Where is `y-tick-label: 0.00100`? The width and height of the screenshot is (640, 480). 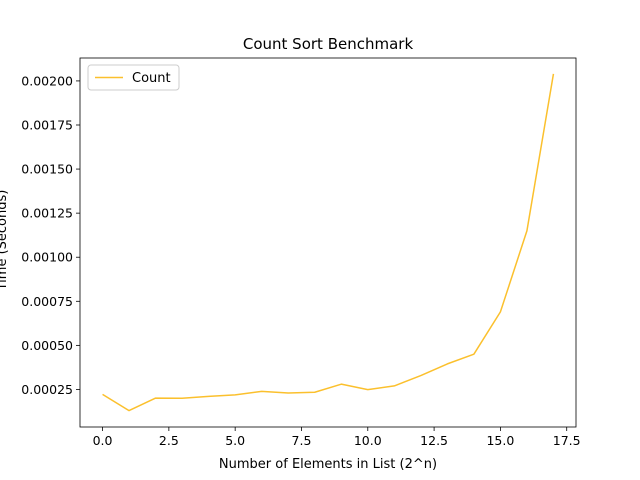
y-tick-label: 0.00100 is located at coordinates (47, 257).